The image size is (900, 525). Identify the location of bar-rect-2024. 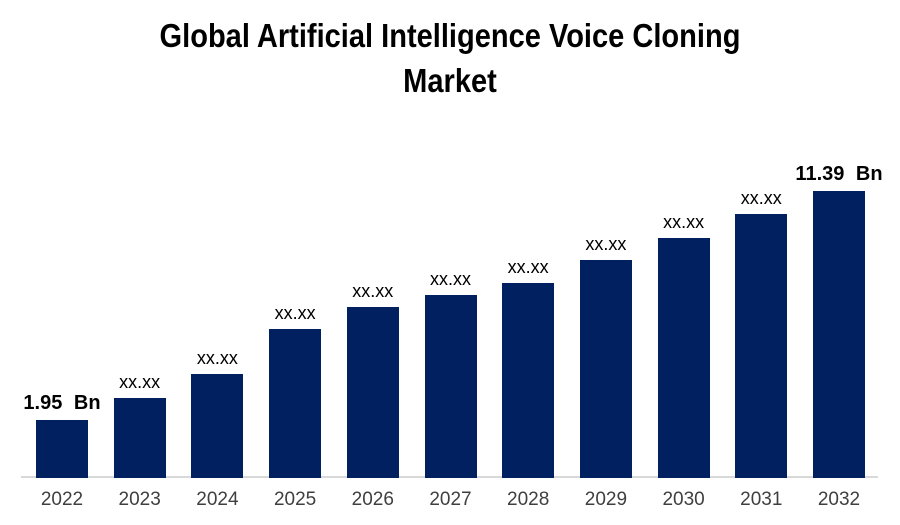
(217, 426).